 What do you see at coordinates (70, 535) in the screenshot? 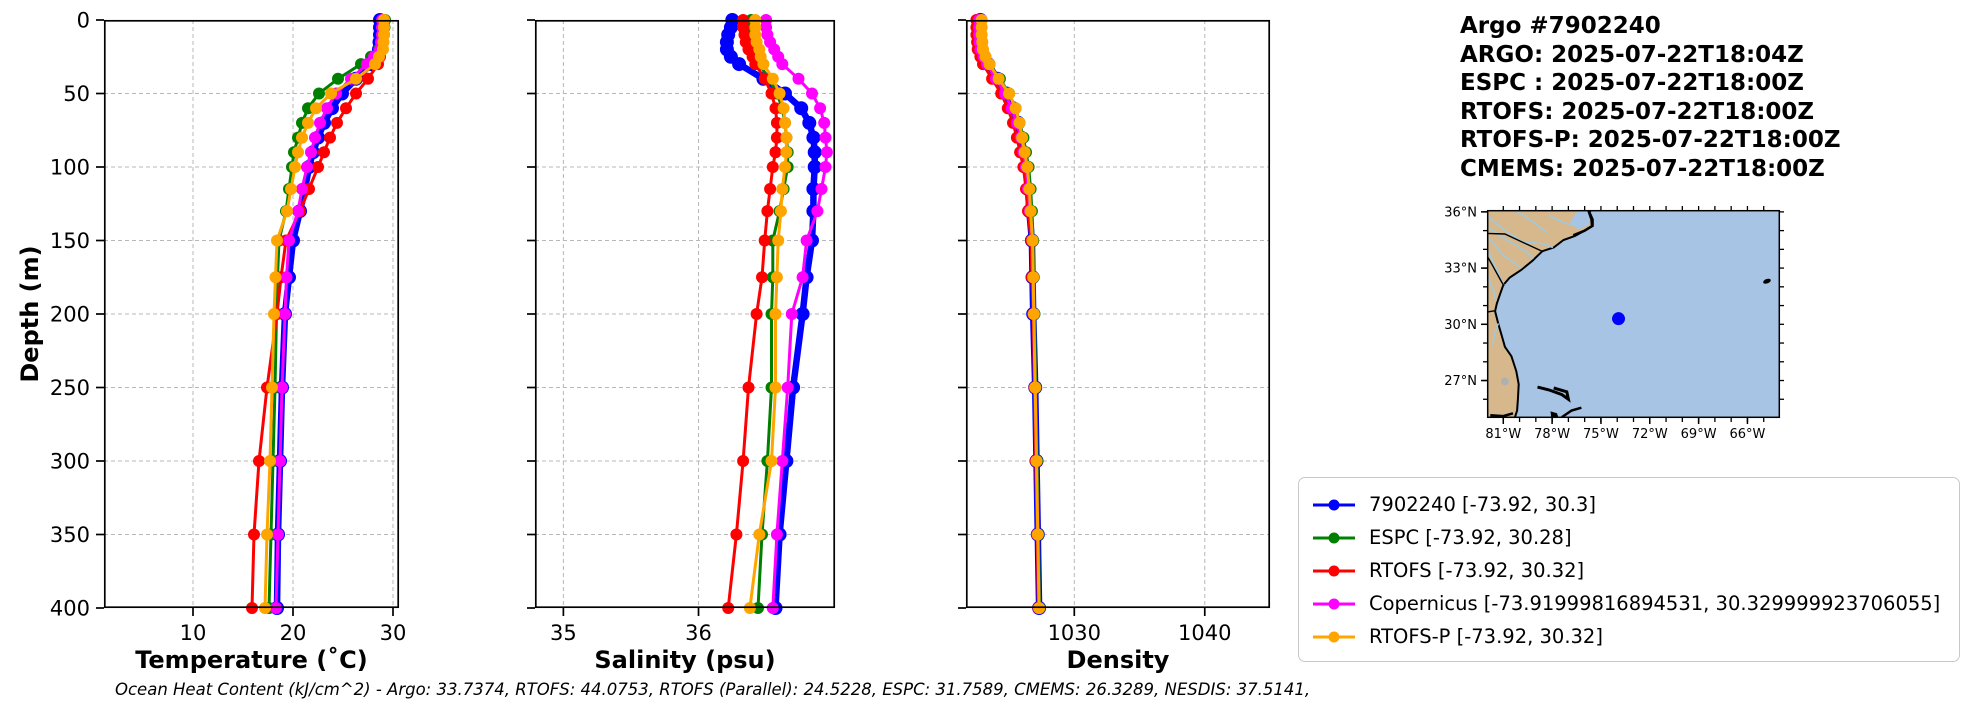
I see `depth-tick-label: 350` at bounding box center [70, 535].